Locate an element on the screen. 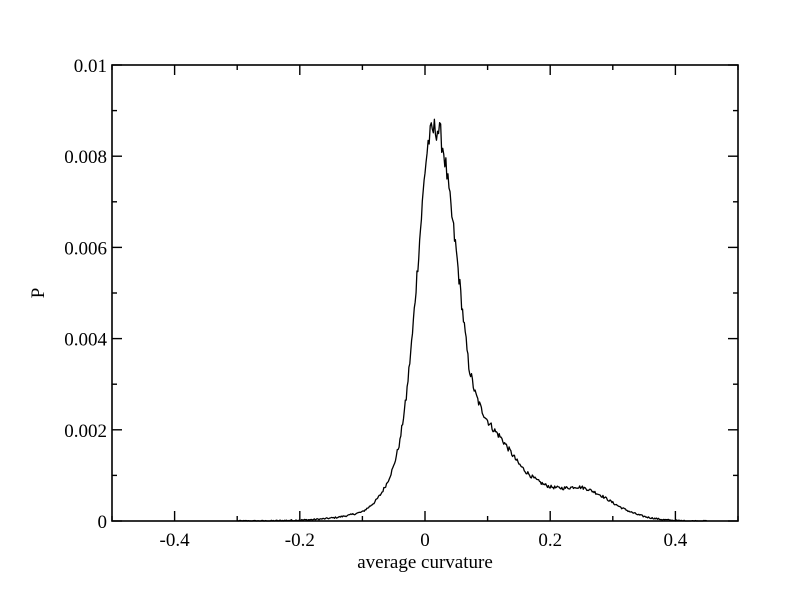 This screenshot has height=612, width=792. x-tick-label: 0.4 is located at coordinates (676, 540).